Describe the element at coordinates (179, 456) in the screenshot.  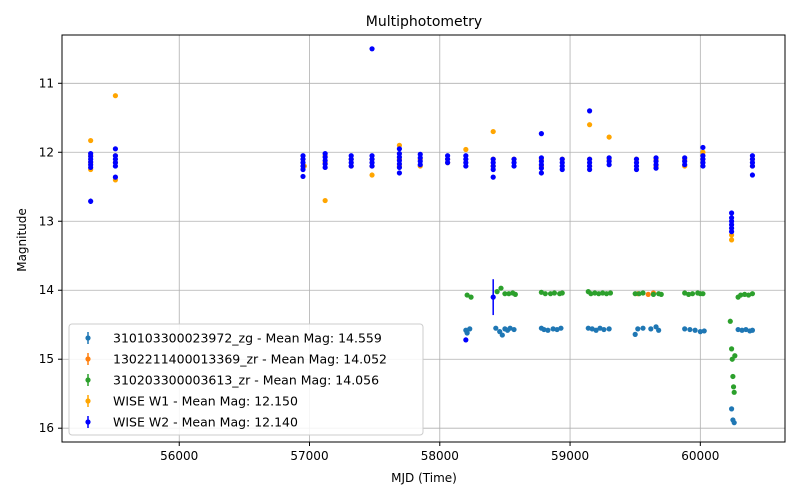
I see `x-tick-label: 56000` at that location.